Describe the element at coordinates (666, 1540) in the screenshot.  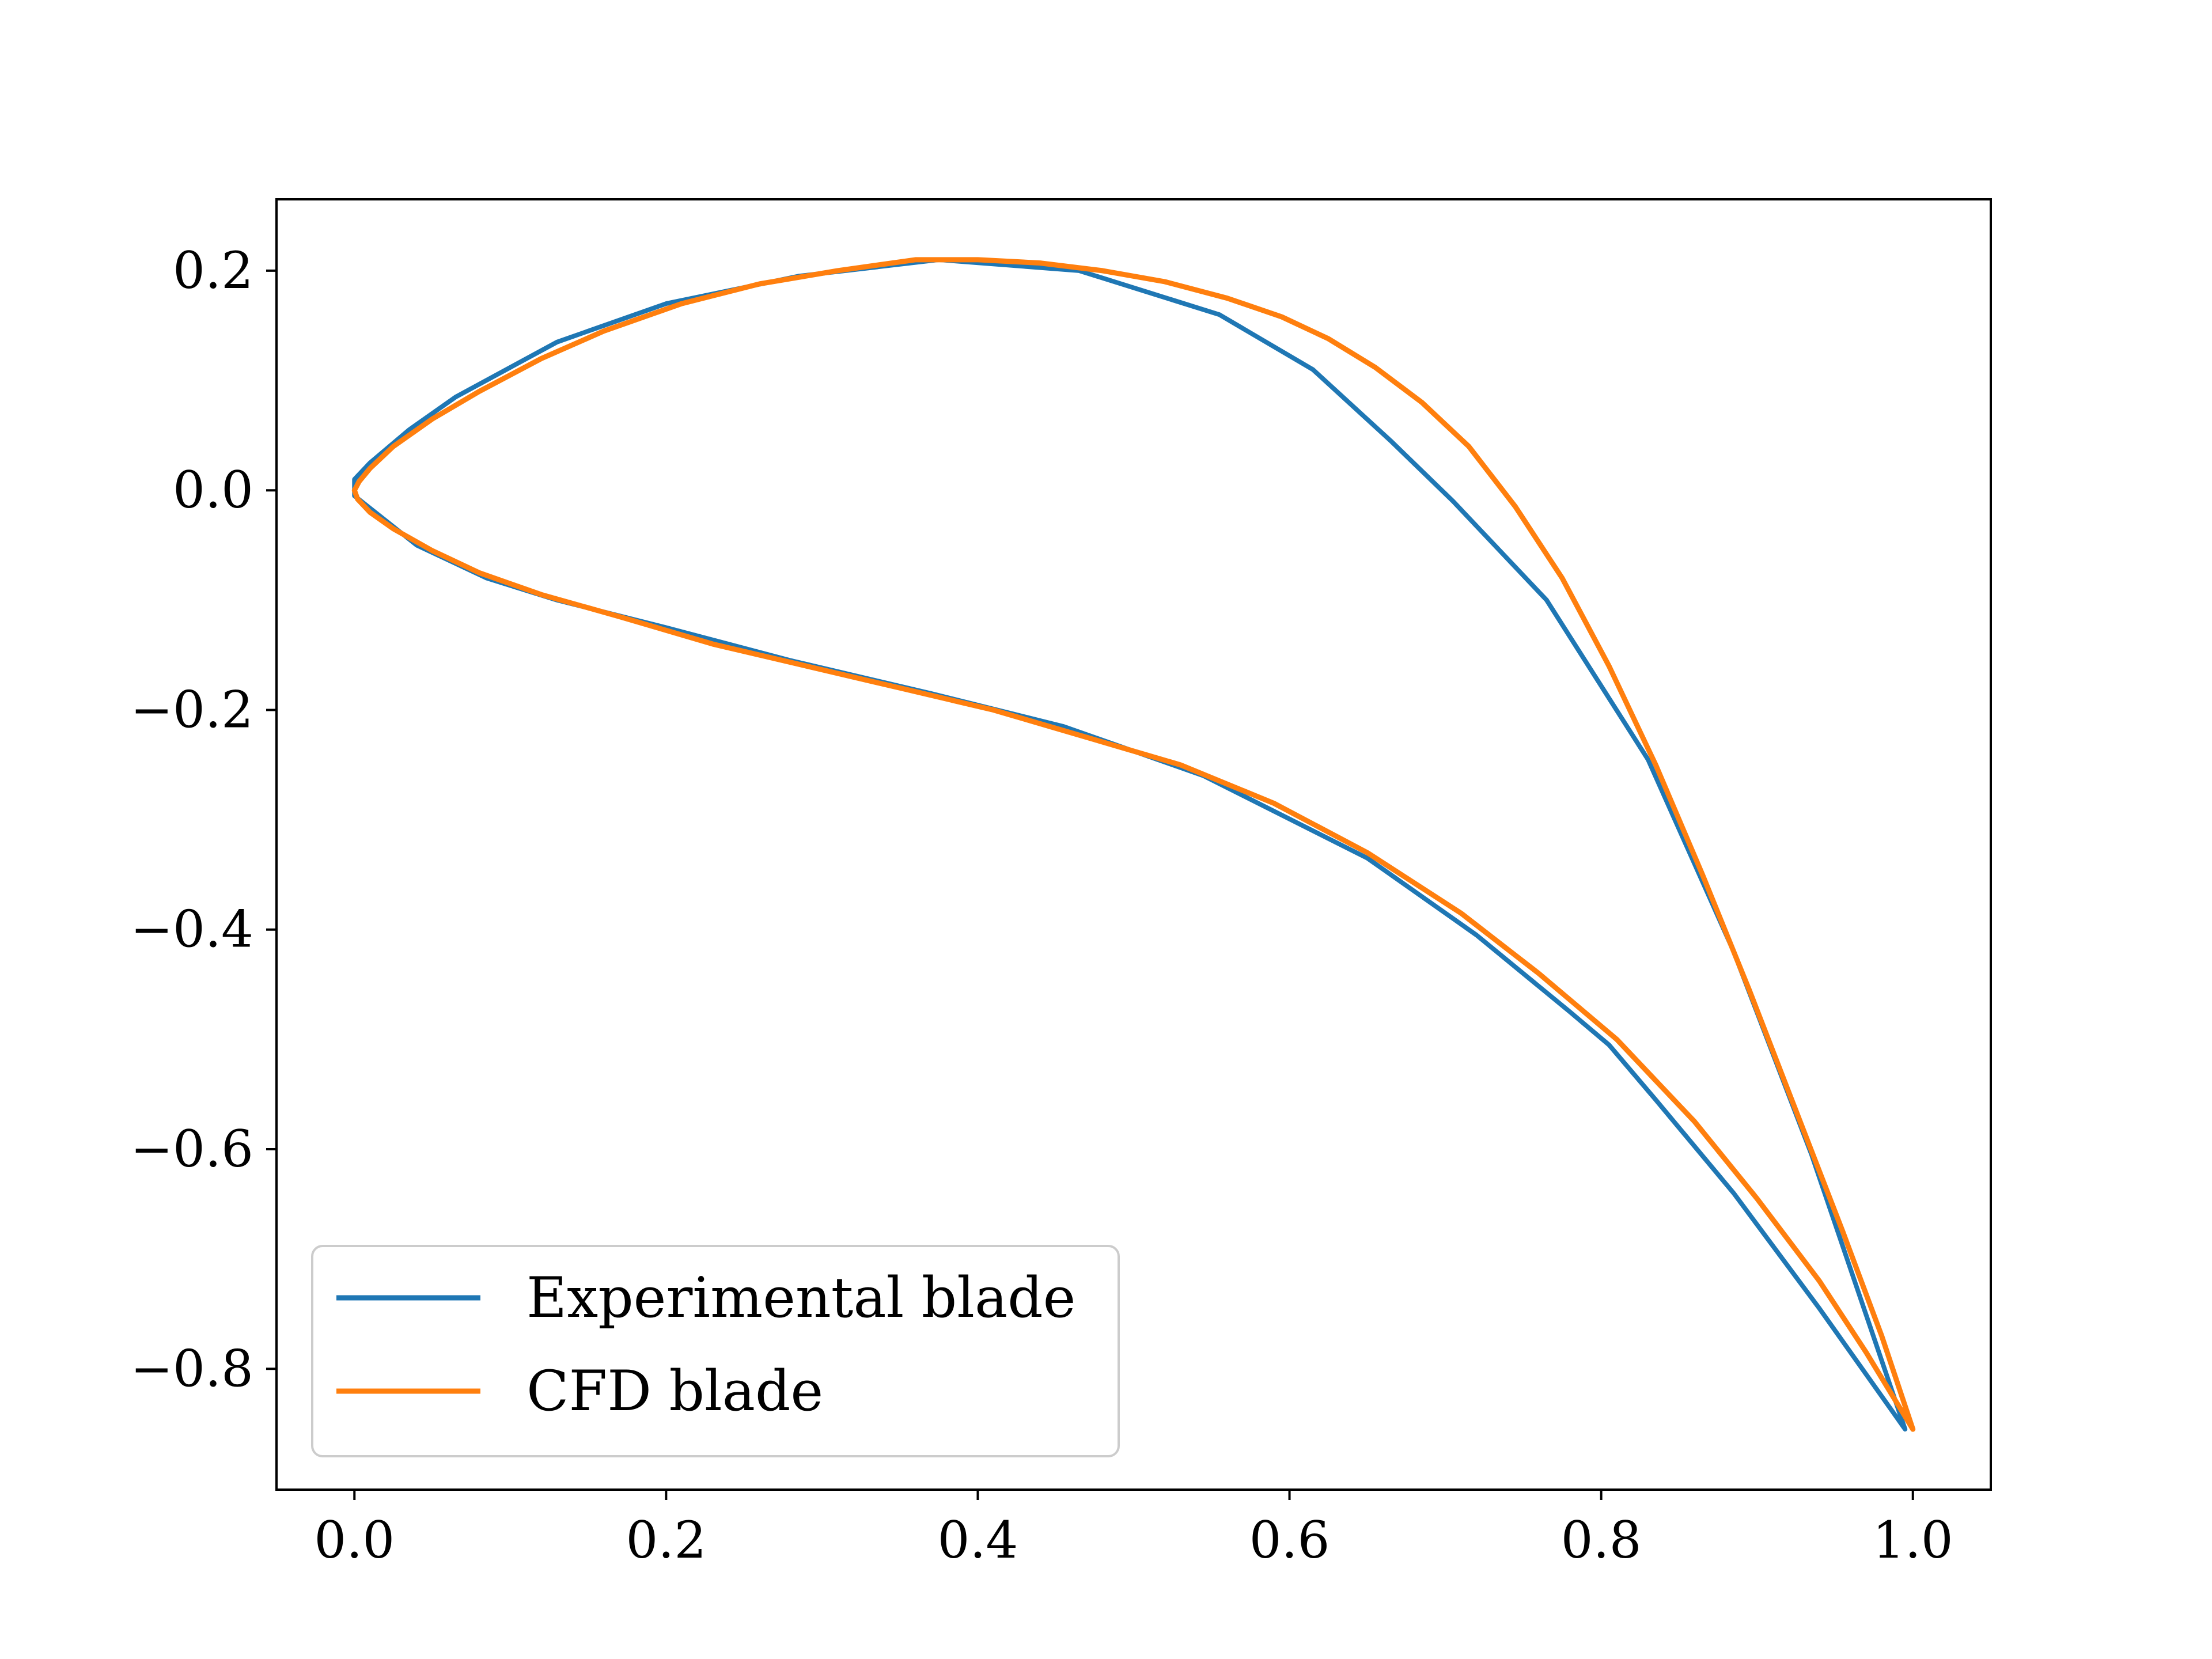
I see `x-tick-label: 0.2` at that location.